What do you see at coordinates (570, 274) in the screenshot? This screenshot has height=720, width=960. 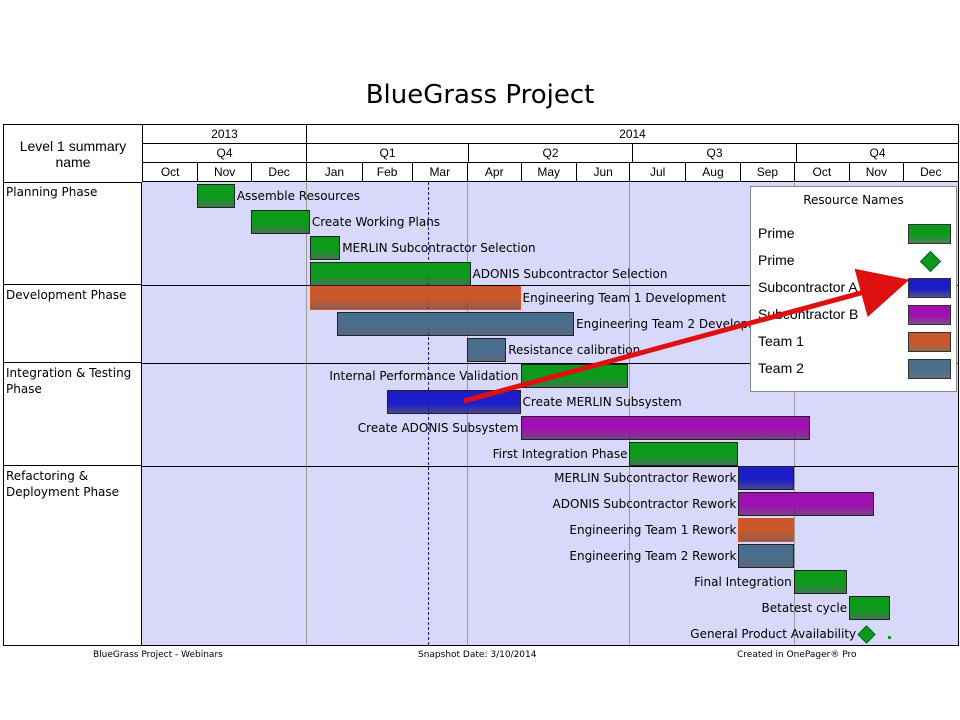 I see `task-label: ADONIS Subcontractor Selection` at bounding box center [570, 274].